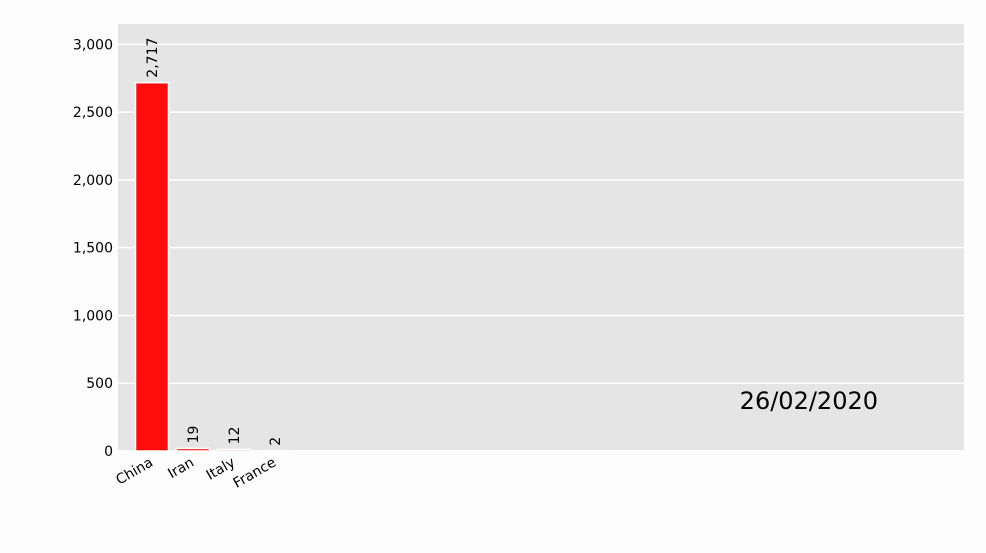 The height and width of the screenshot is (553, 986). I want to click on y-axis-ticks: 0 500 1,000 1,500 2,000 2,500 3,000, so click(93, 248).